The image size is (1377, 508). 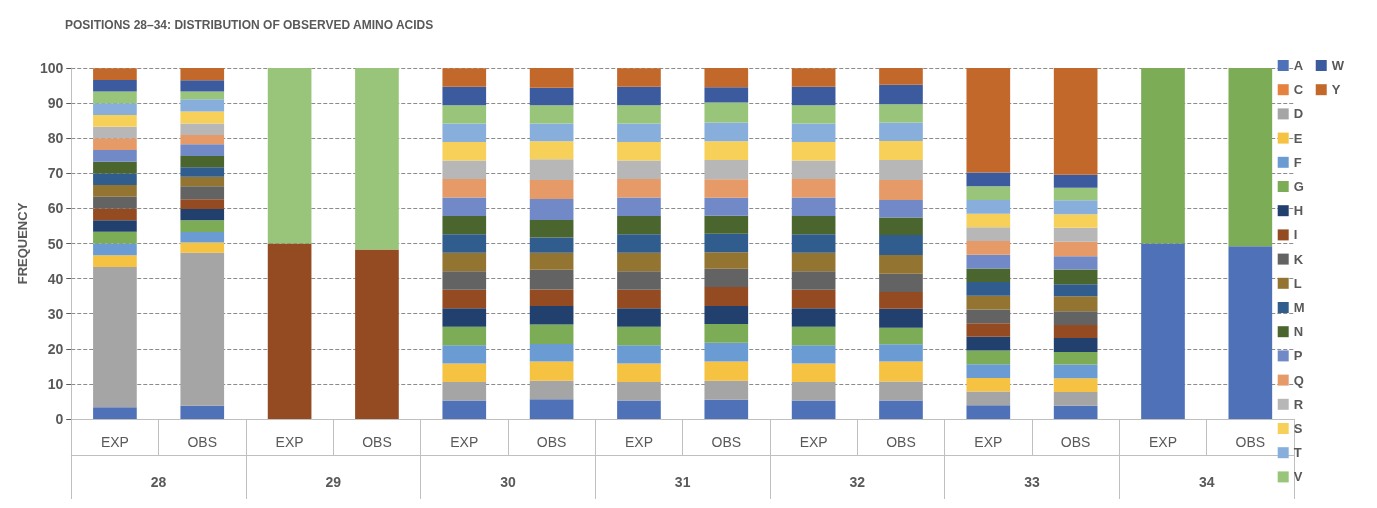 What do you see at coordinates (1298, 477) in the screenshot?
I see `legend-label: V` at bounding box center [1298, 477].